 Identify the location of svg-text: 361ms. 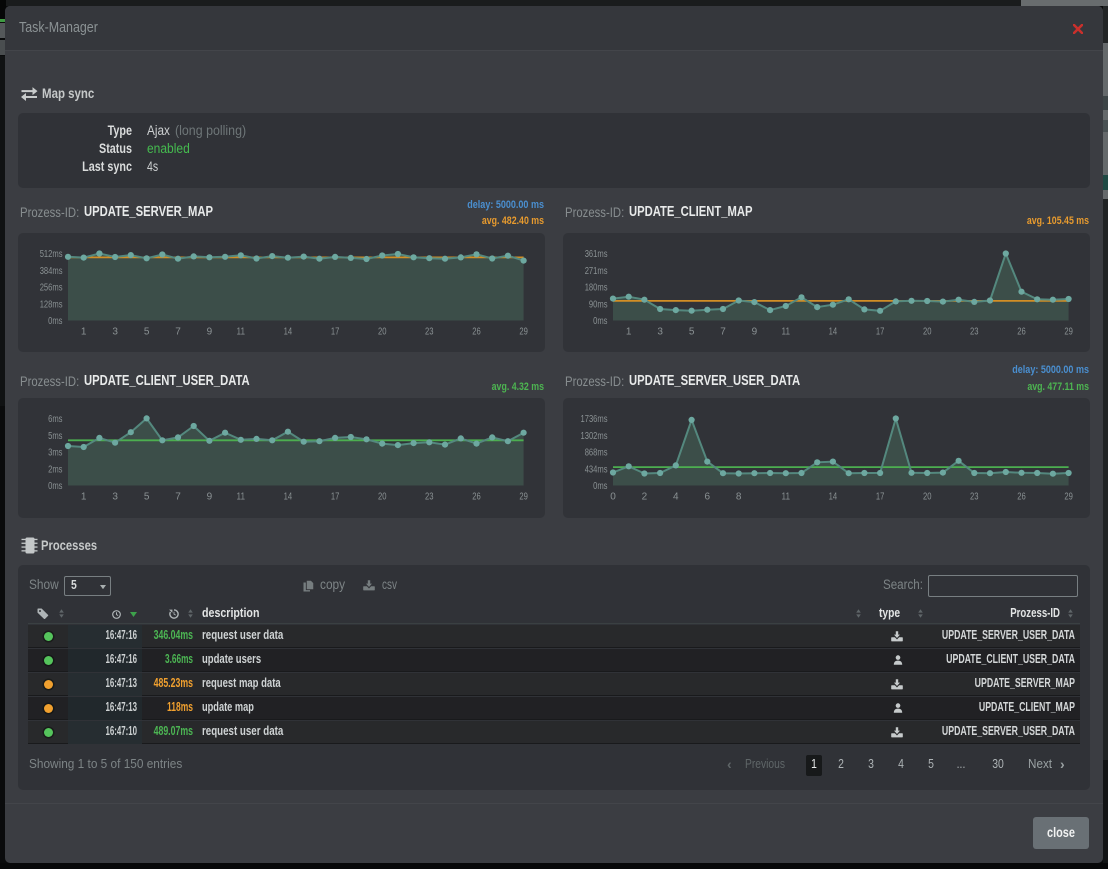
(596, 254).